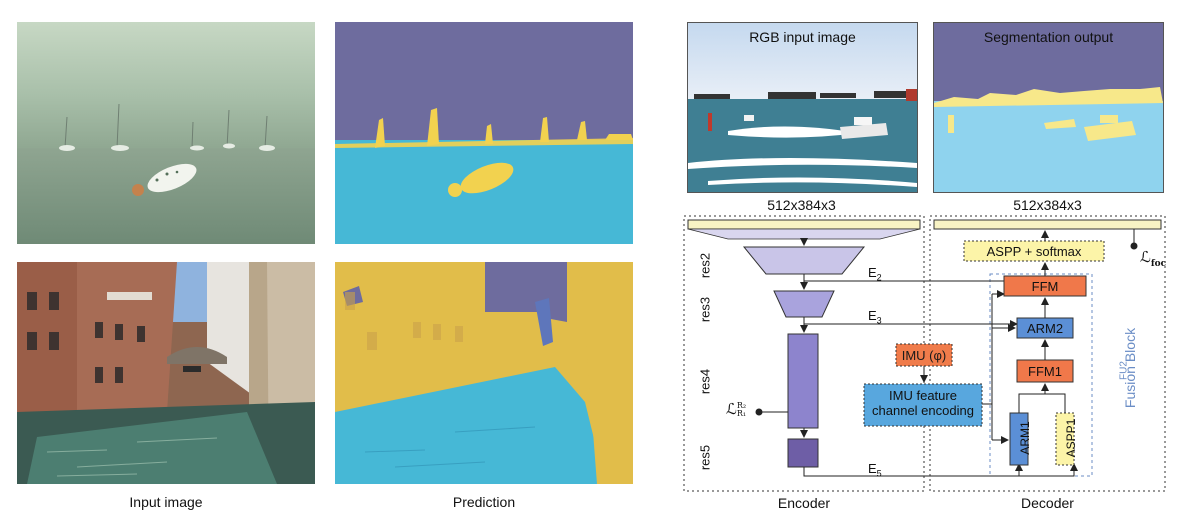 Image resolution: width=1182 pixels, height=519 pixels. I want to click on skip-e5, so click(940, 470).